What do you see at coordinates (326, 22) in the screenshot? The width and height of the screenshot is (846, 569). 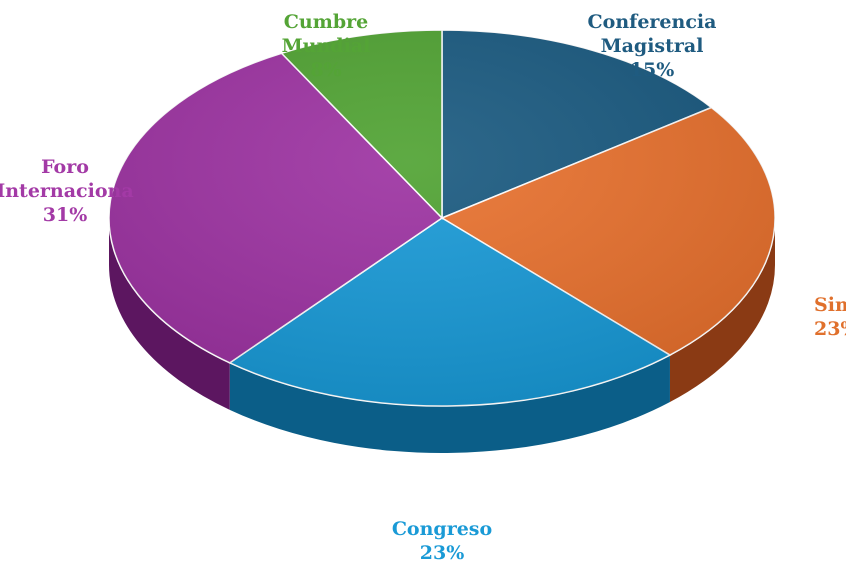 I see `slice-name-cumbre-mundial: Cumbre` at bounding box center [326, 22].